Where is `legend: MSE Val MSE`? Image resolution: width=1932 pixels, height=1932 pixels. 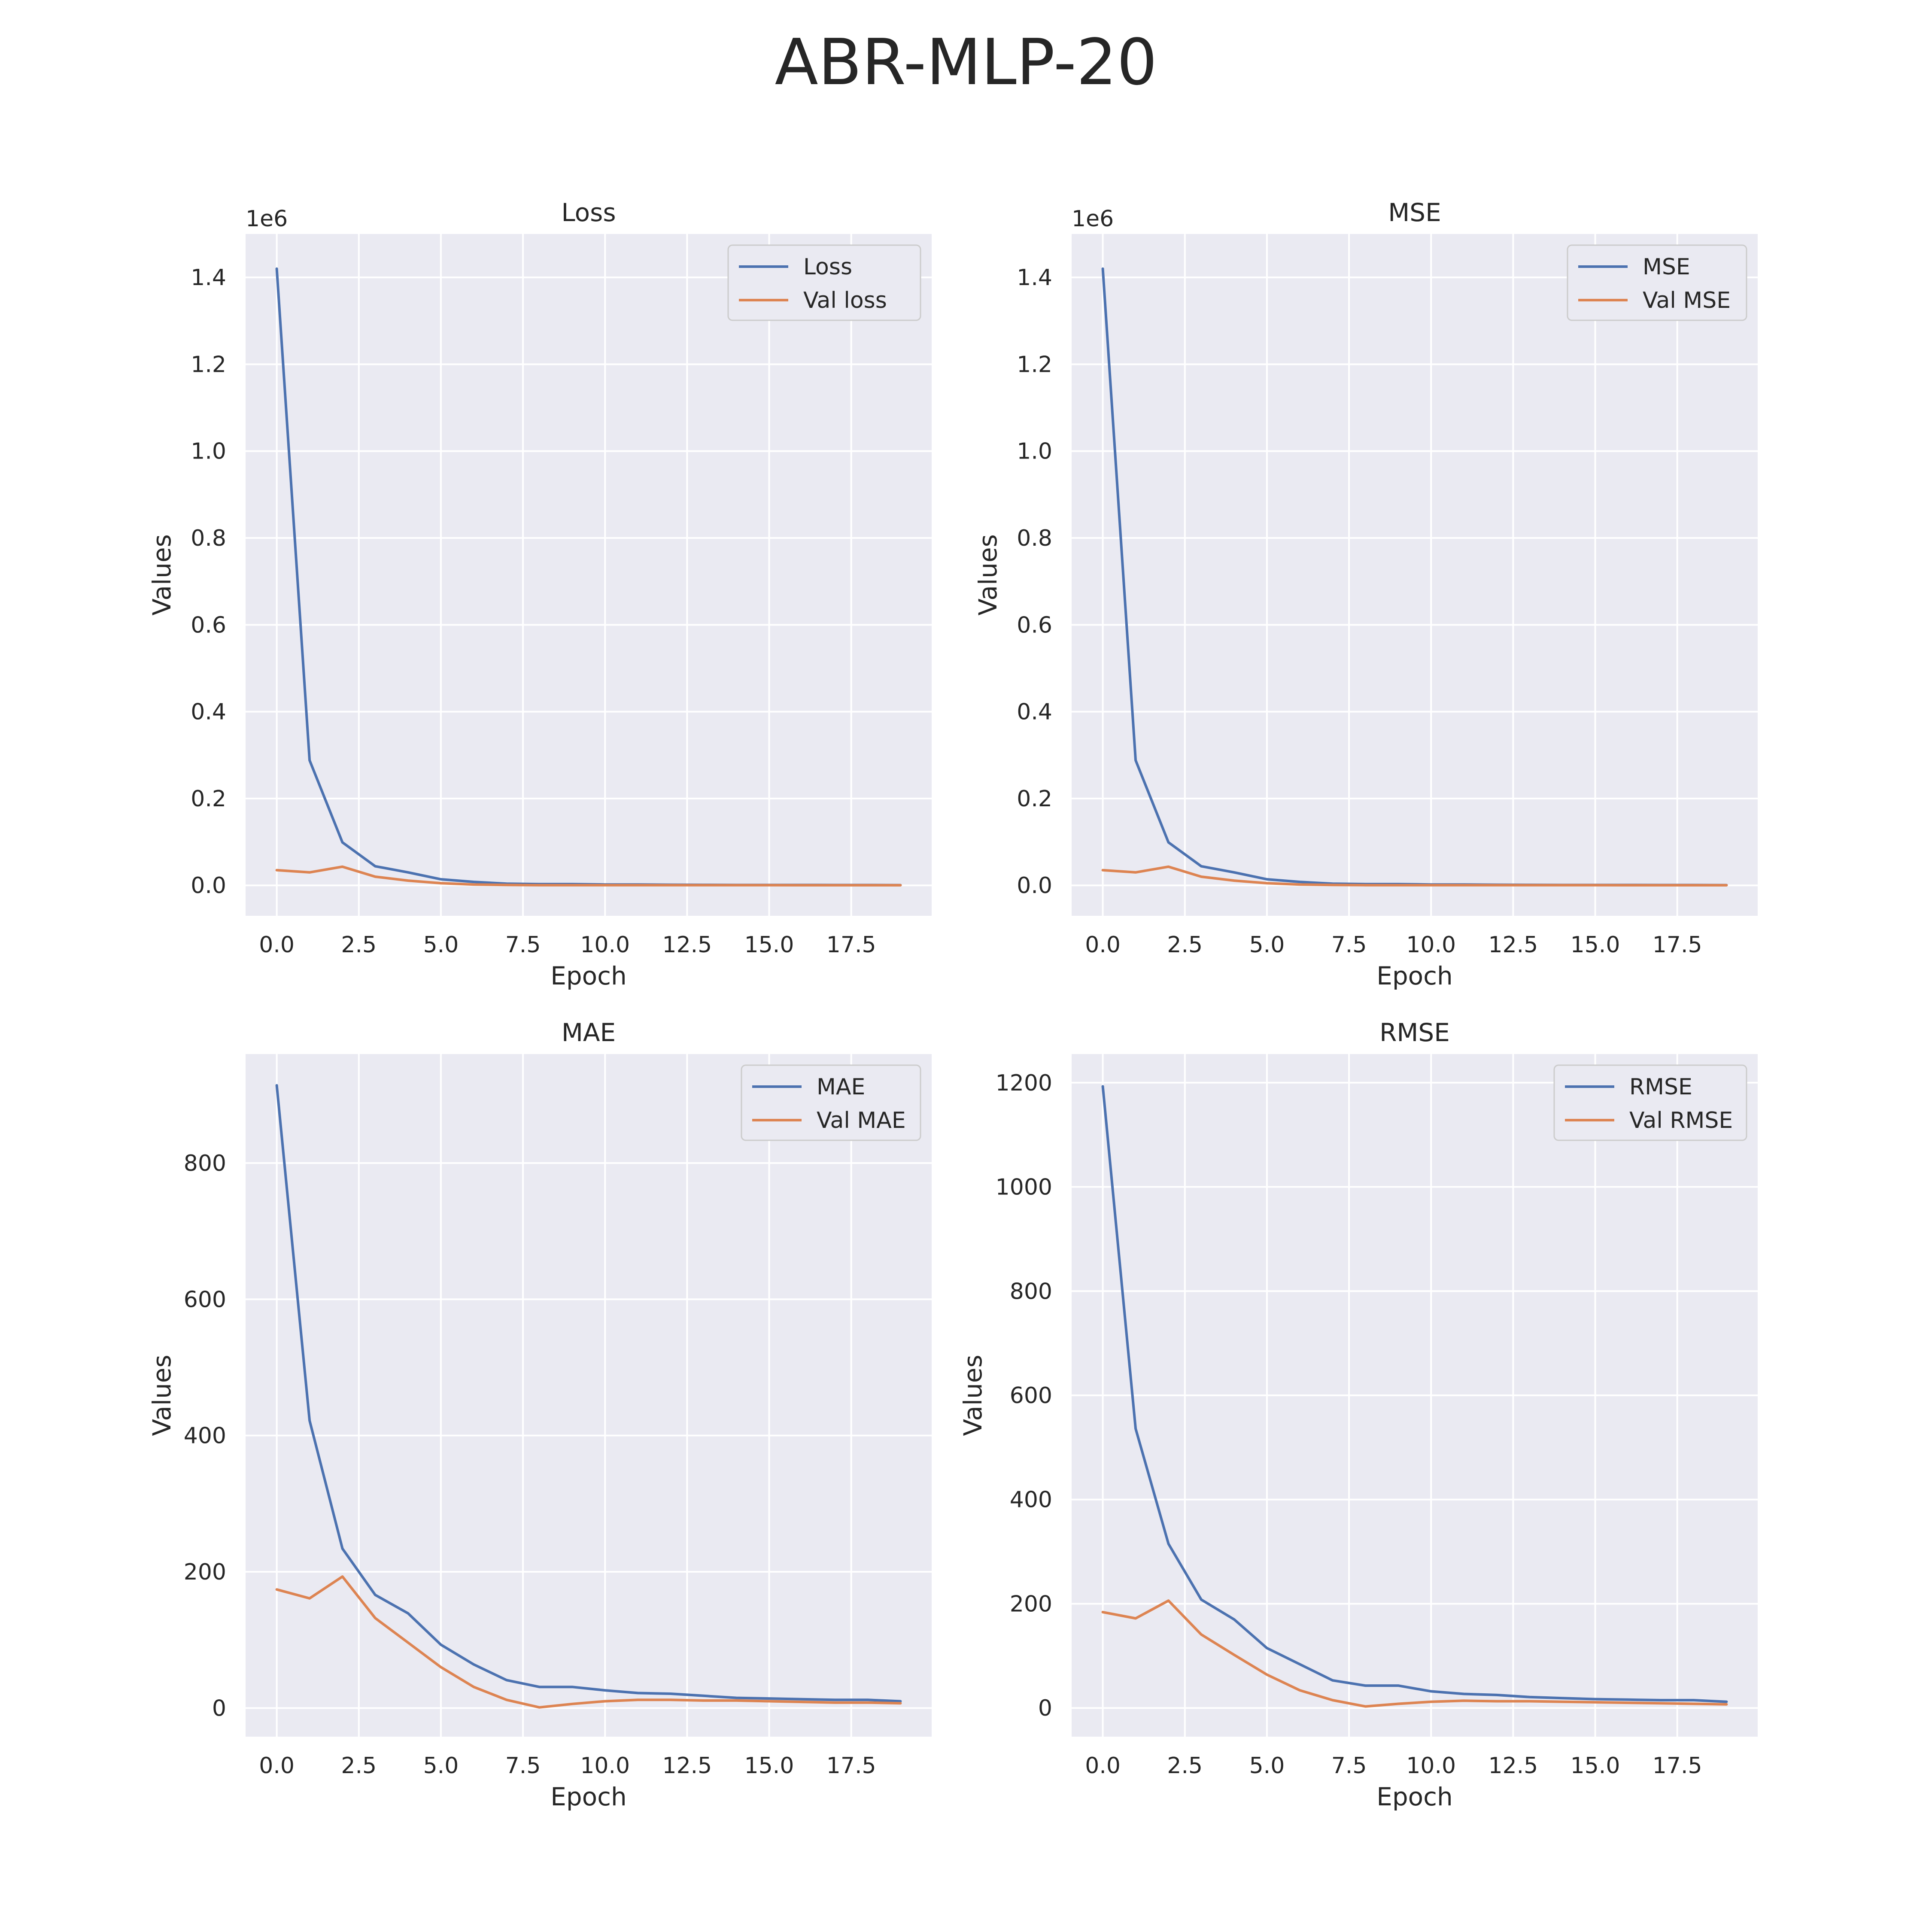
legend: MSE Val MSE is located at coordinates (1657, 282).